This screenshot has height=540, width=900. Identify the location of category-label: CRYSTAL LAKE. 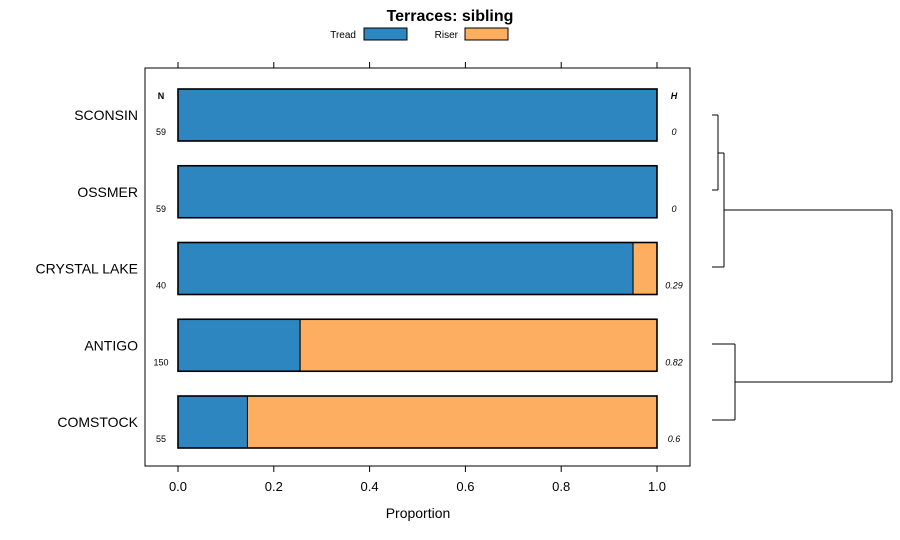
(87, 269).